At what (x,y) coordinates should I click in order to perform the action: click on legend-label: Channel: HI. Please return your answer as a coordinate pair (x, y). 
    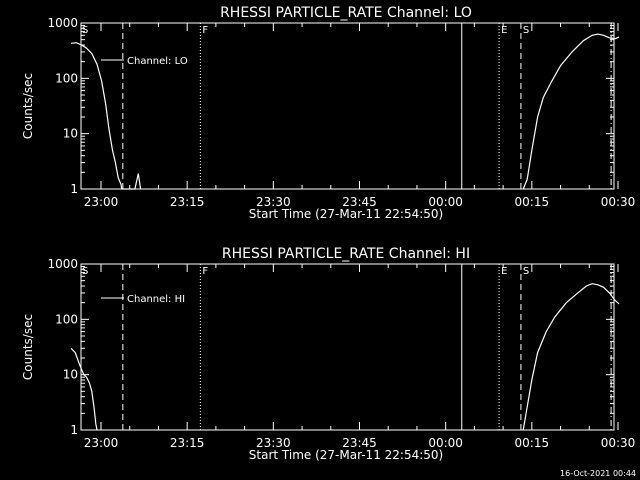
    Looking at the image, I should click on (156, 299).